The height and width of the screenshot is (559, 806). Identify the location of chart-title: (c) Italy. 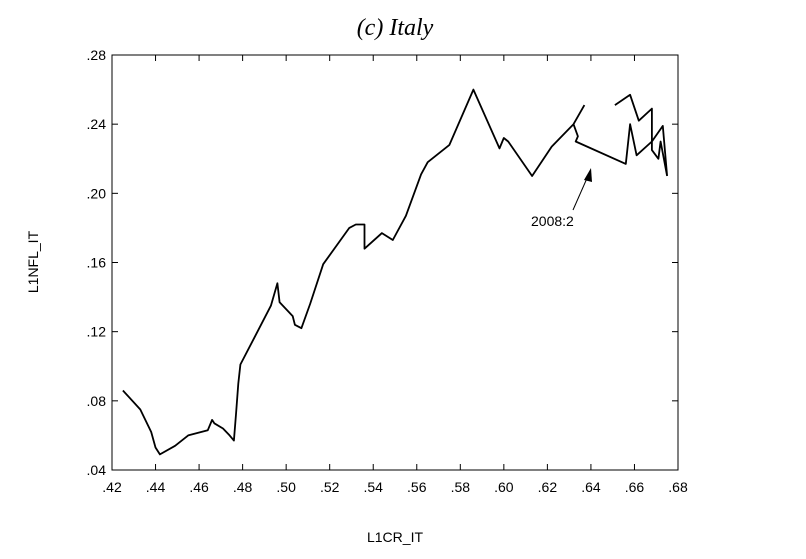
(395, 28).